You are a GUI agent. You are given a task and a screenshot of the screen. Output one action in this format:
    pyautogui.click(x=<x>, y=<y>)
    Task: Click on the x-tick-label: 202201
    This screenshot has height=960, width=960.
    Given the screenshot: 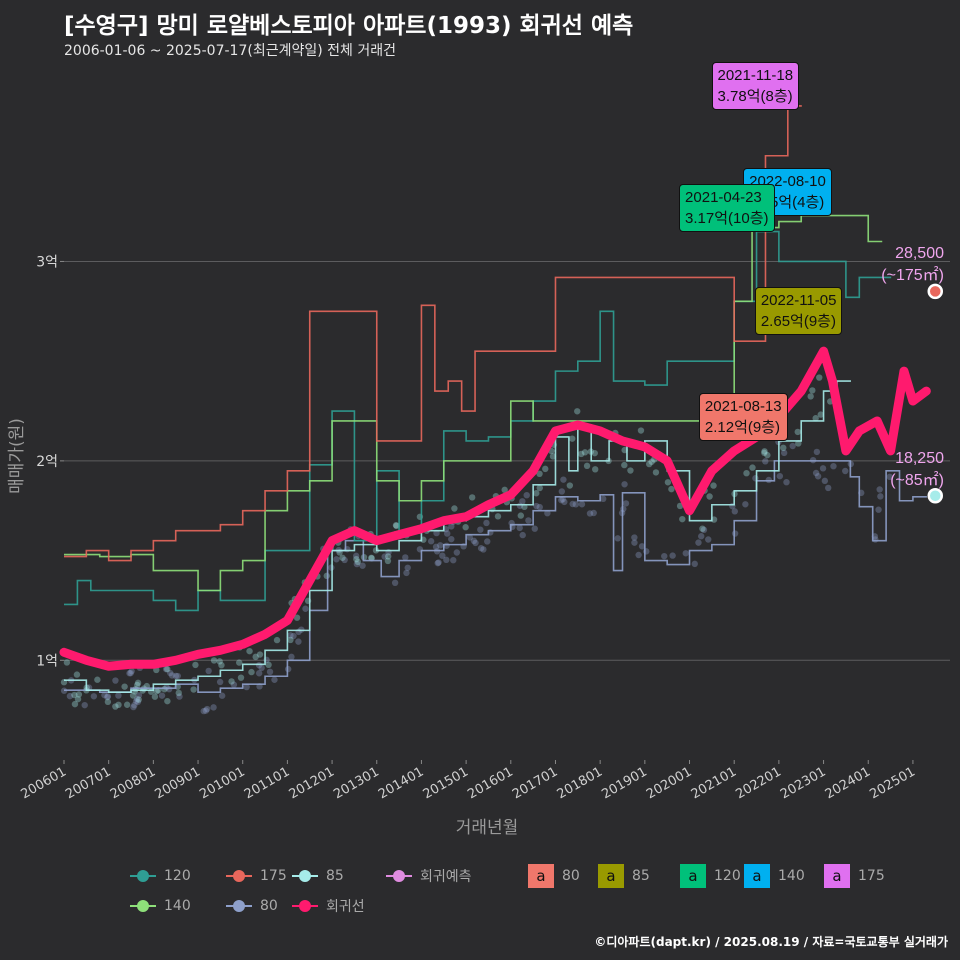 What is the action you would take?
    pyautogui.click(x=758, y=783)
    